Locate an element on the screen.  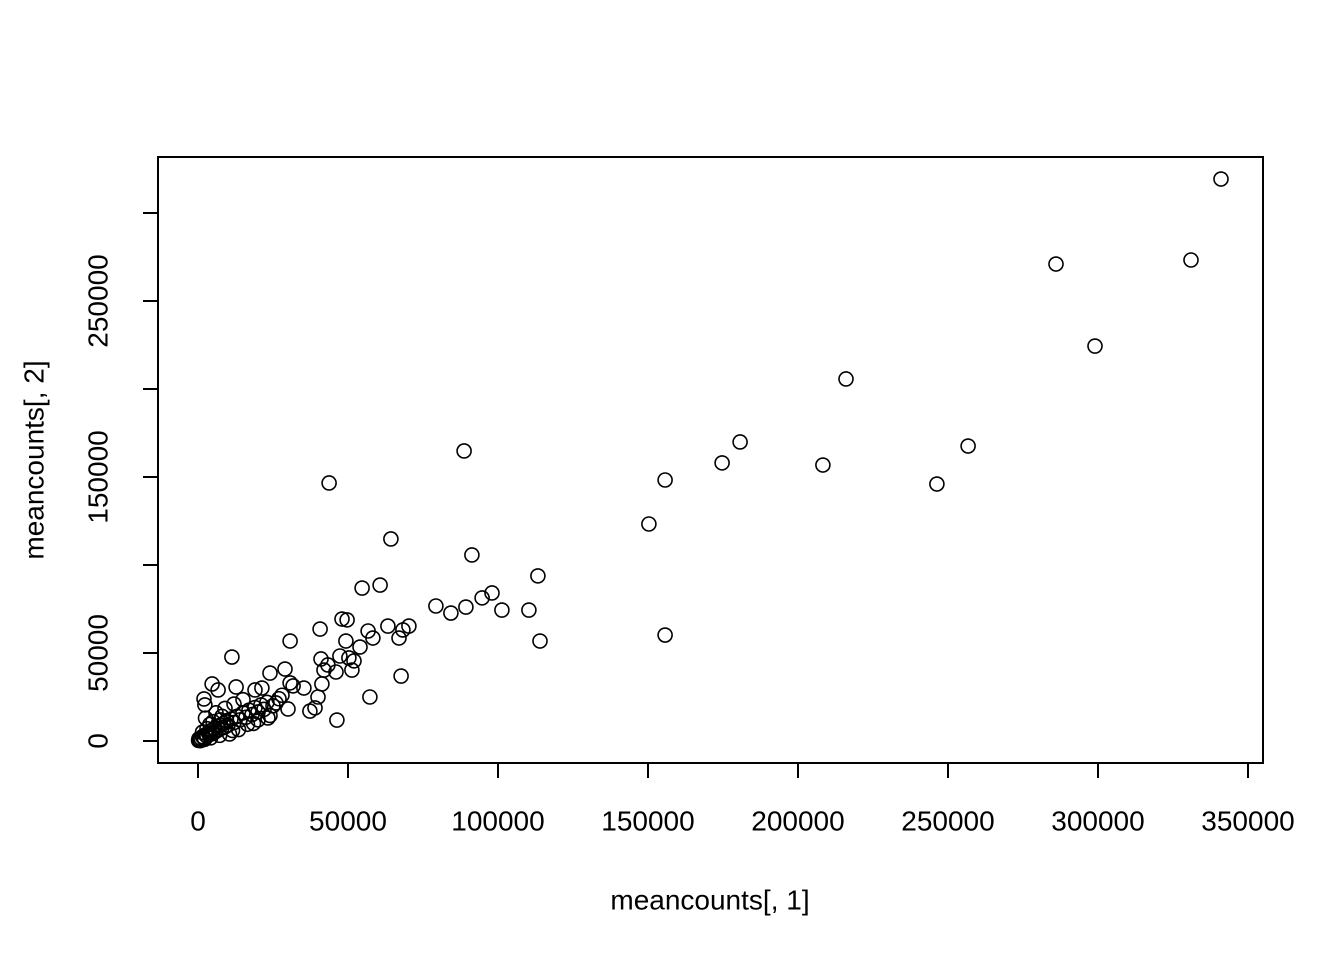
x-tick-label: 50000 is located at coordinates (348, 820).